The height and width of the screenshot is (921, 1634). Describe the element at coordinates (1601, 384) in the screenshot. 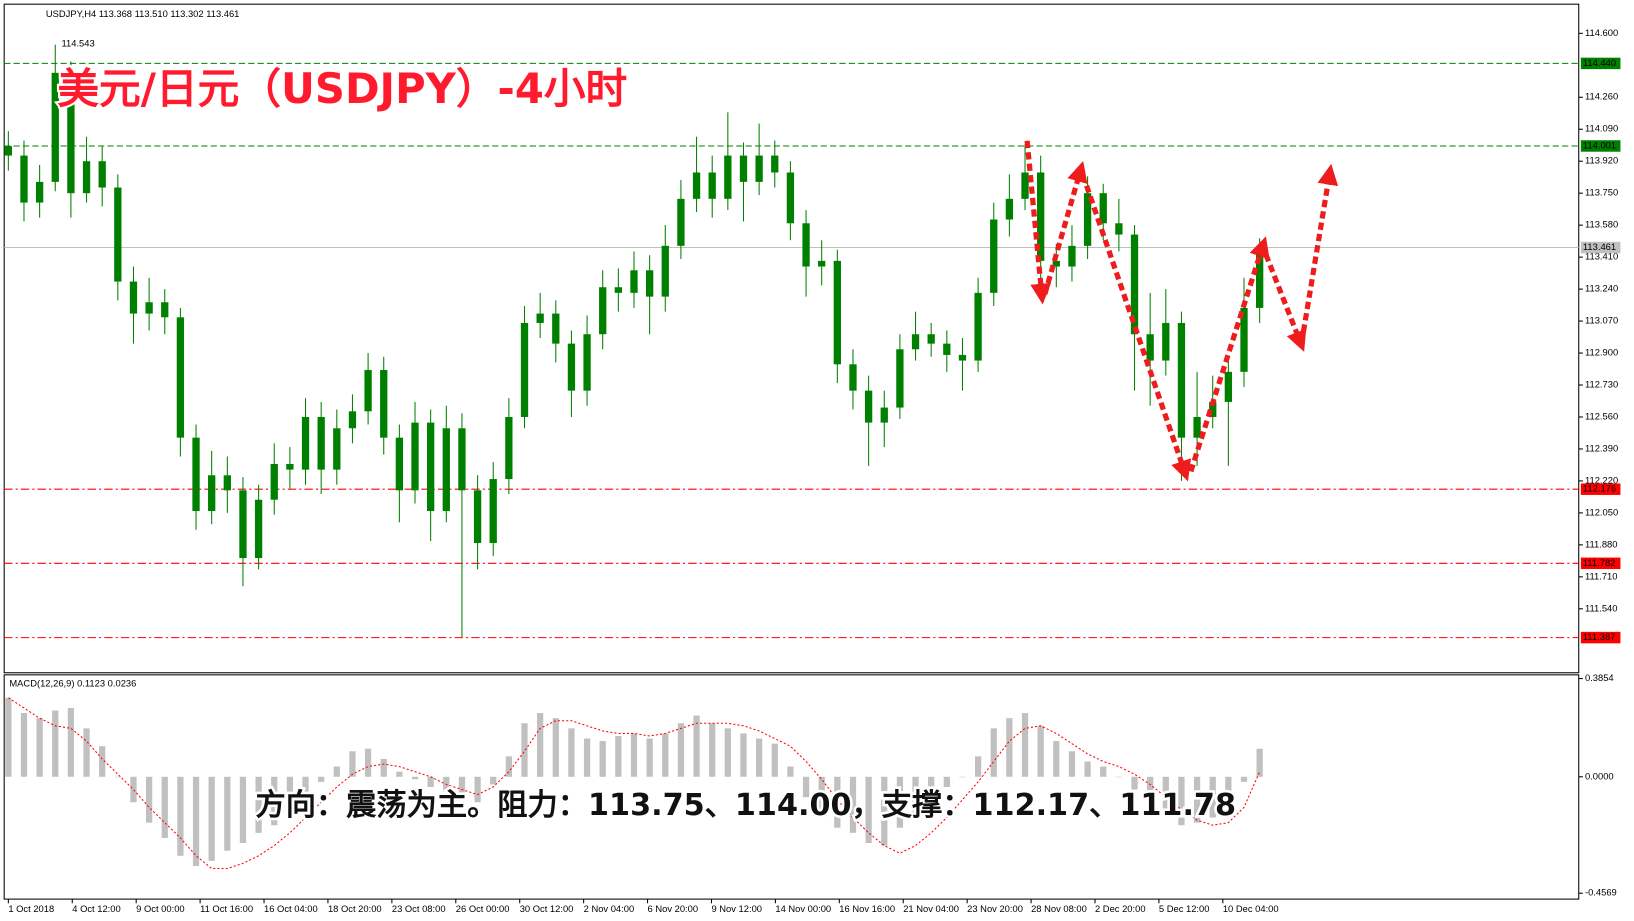

I see `y-tick-label: 112.730` at that location.